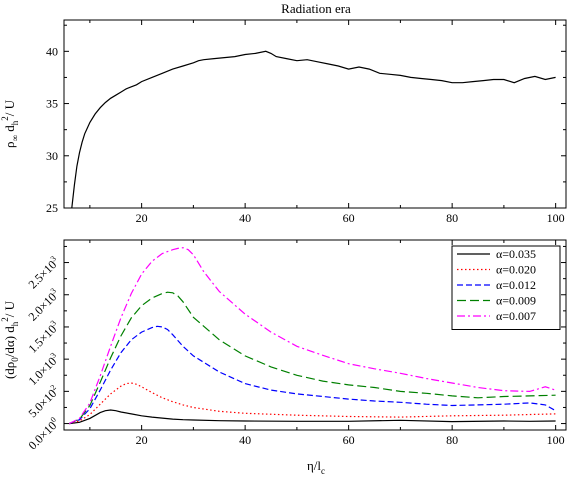 The width and height of the screenshot is (572, 477). Describe the element at coordinates (516, 301) in the screenshot. I see `legend-entry-3: α=0.009` at that location.